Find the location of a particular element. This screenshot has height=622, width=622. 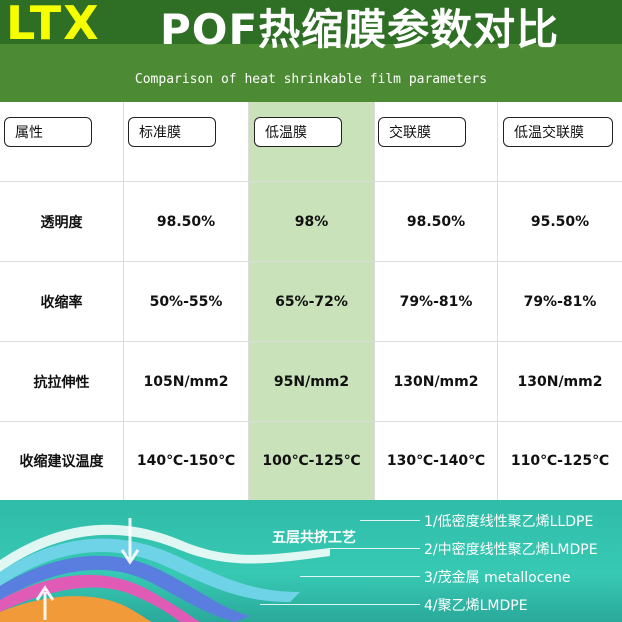

row-label-tensile: 抗拉伸性 is located at coordinates (61, 382).